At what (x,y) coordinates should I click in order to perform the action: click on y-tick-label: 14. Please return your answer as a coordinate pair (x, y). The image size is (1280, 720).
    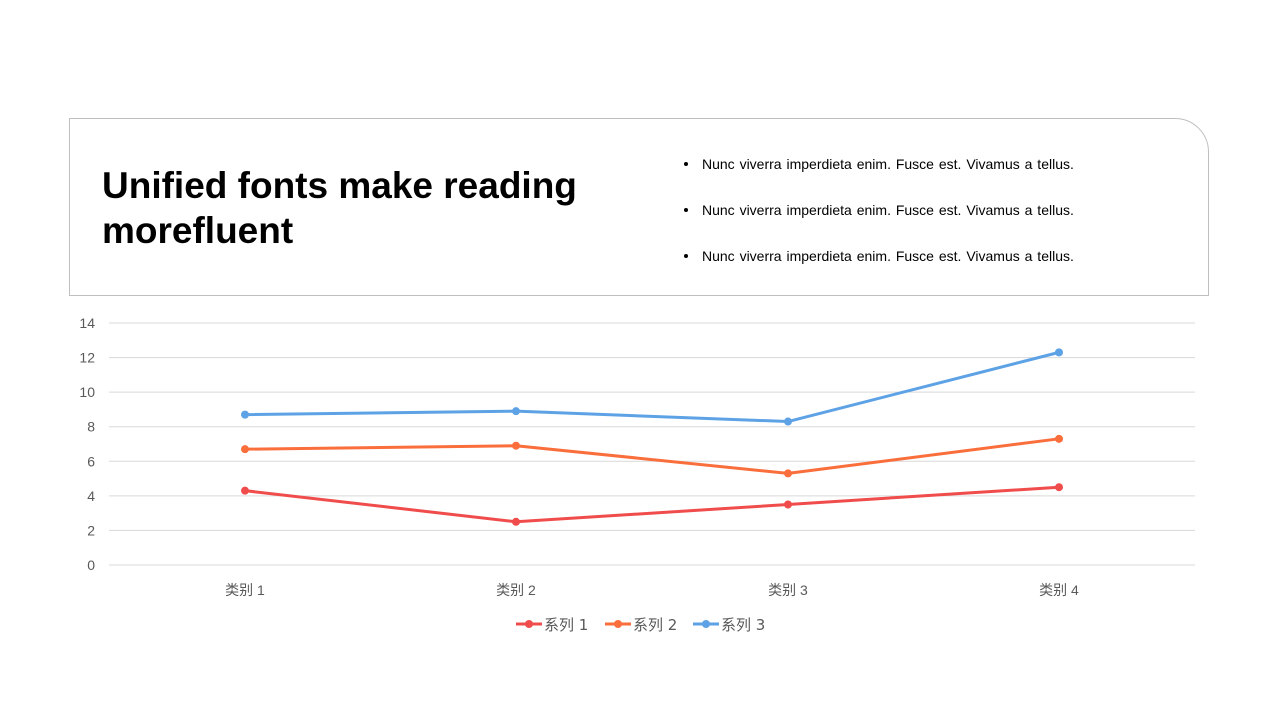
    Looking at the image, I should click on (87, 323).